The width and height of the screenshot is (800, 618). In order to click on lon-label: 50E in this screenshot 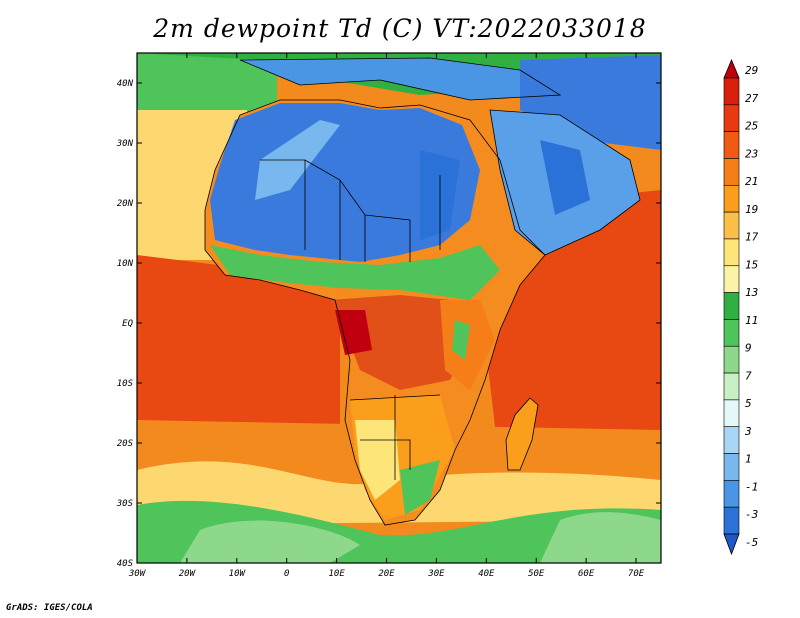, I will do `click(536, 574)`.